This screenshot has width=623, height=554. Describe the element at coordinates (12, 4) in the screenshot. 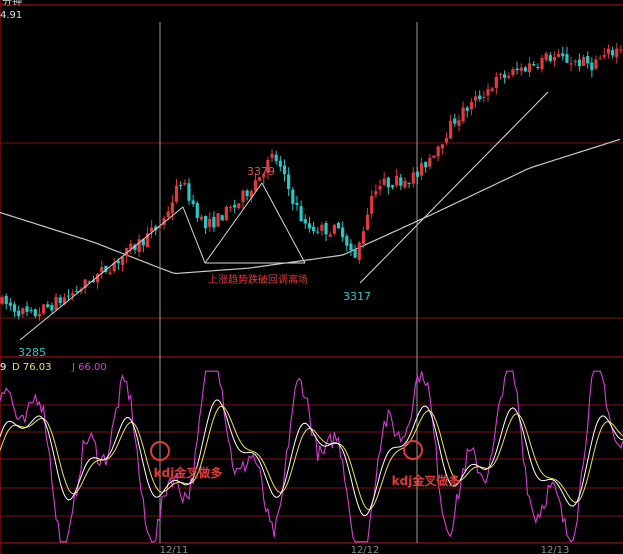

I see `period-label: 分钟` at that location.